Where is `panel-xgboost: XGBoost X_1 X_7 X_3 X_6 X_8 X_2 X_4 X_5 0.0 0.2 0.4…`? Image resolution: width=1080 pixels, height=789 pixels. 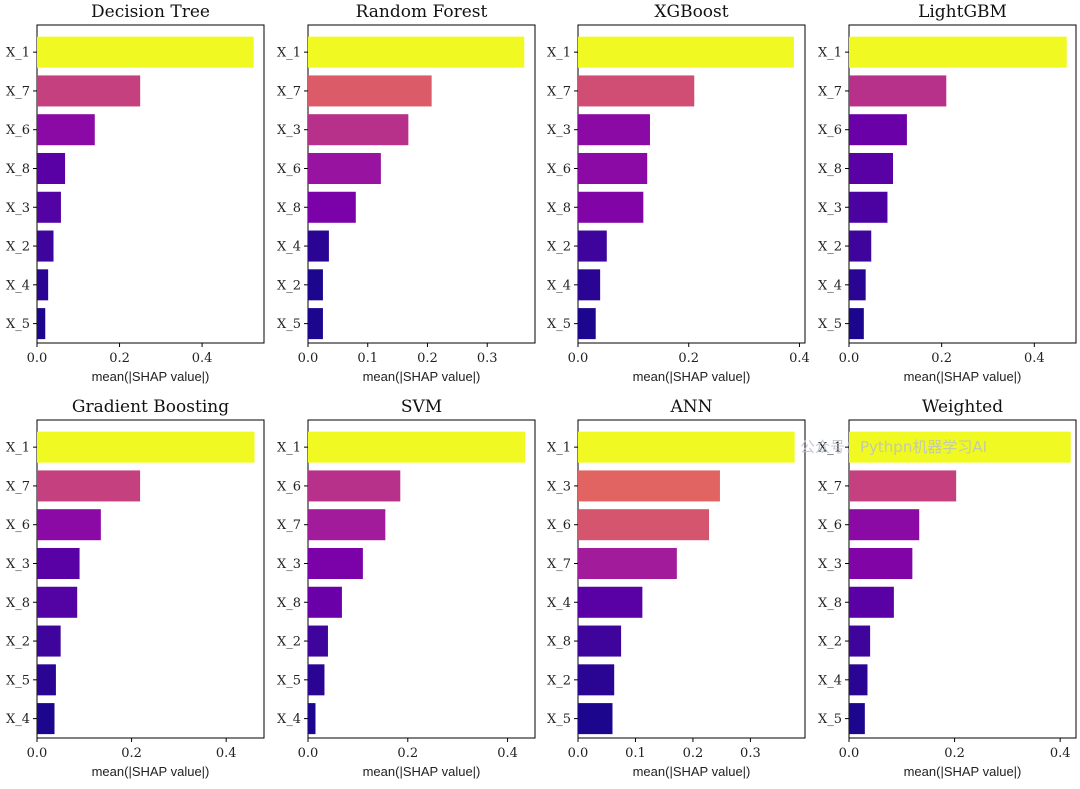 panel-xgboost: XGBoost X_1 X_7 X_3 X_6 X_8 X_2 X_4 X_5 0.0 0.2 0.4… is located at coordinates (678, 193).